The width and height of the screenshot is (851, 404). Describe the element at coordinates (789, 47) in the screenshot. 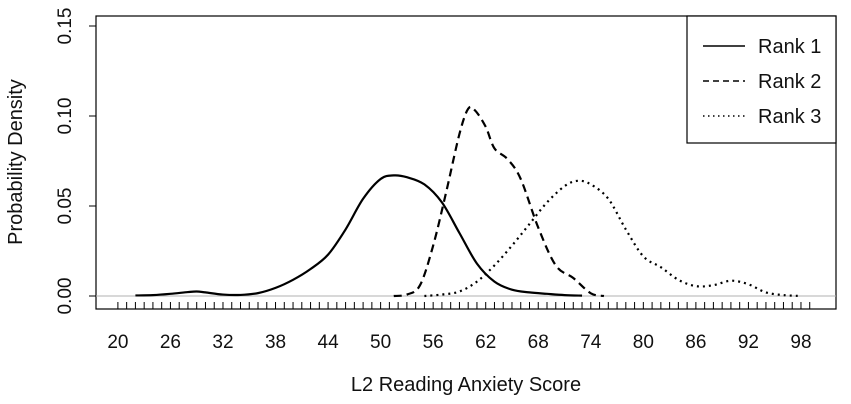

I see `legend-label-rank-1: Rank 1` at that location.